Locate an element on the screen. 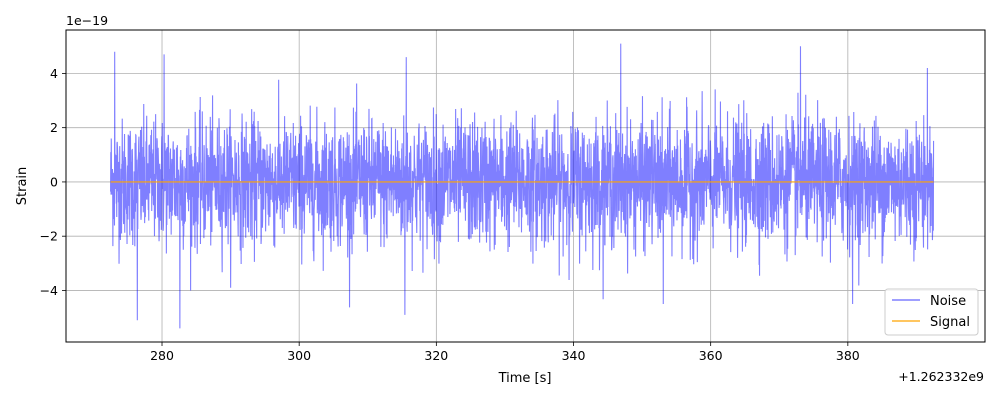  y-tick-label: −2 is located at coordinates (49, 236).